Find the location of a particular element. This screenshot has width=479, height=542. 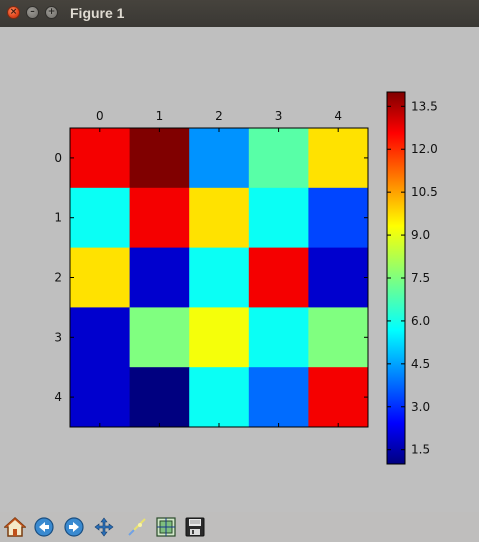

home-button is located at coordinates (14, 526).